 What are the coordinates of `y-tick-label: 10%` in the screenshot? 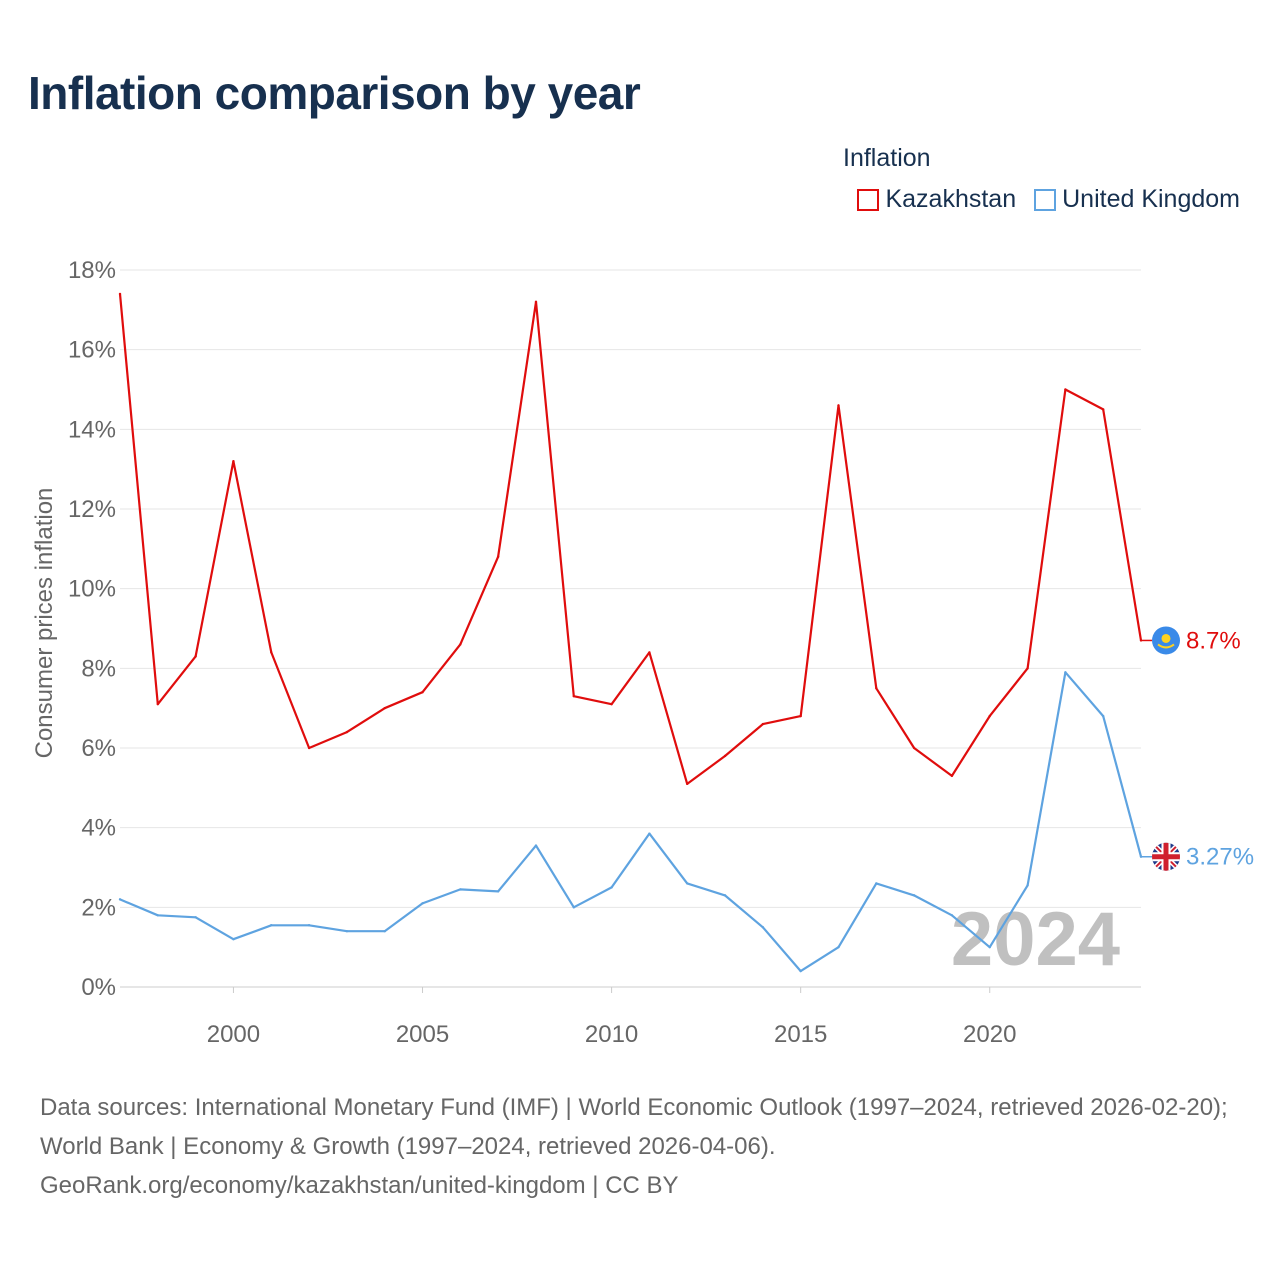 It's located at (92, 589).